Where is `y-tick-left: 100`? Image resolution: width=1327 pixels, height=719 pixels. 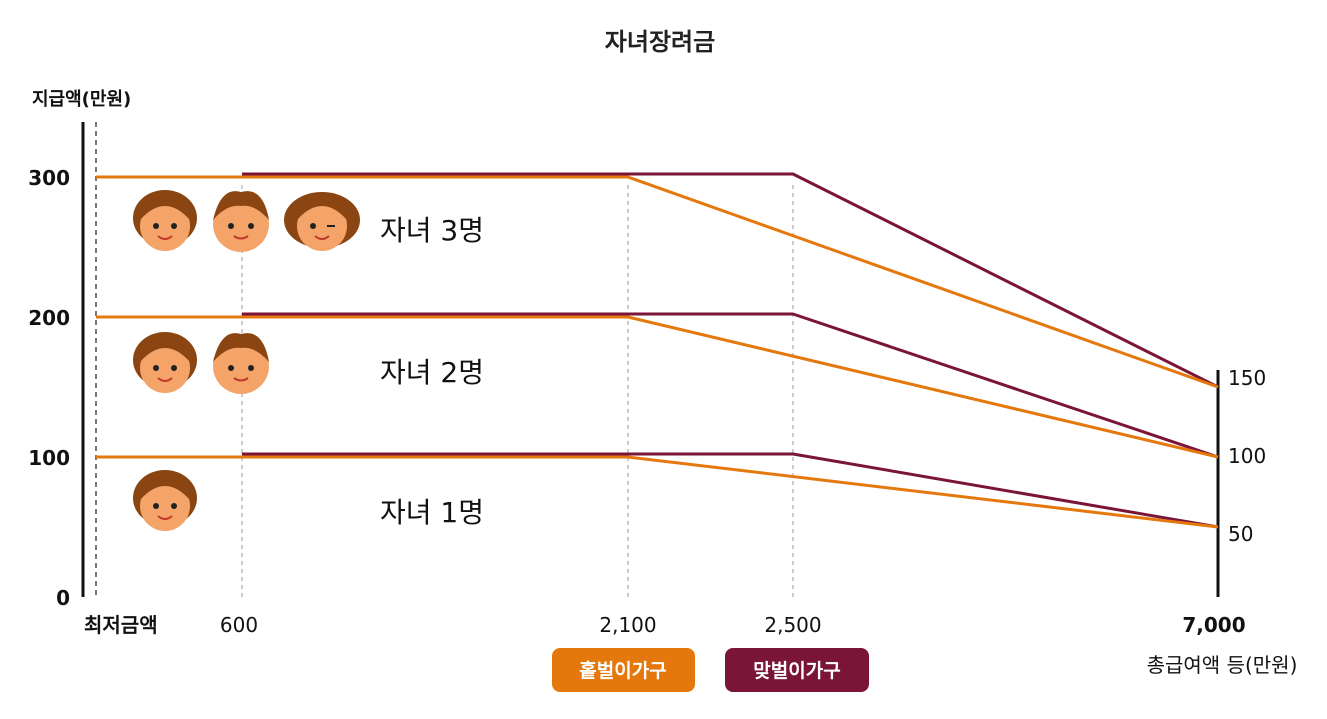
y-tick-left: 100 is located at coordinates (49, 458).